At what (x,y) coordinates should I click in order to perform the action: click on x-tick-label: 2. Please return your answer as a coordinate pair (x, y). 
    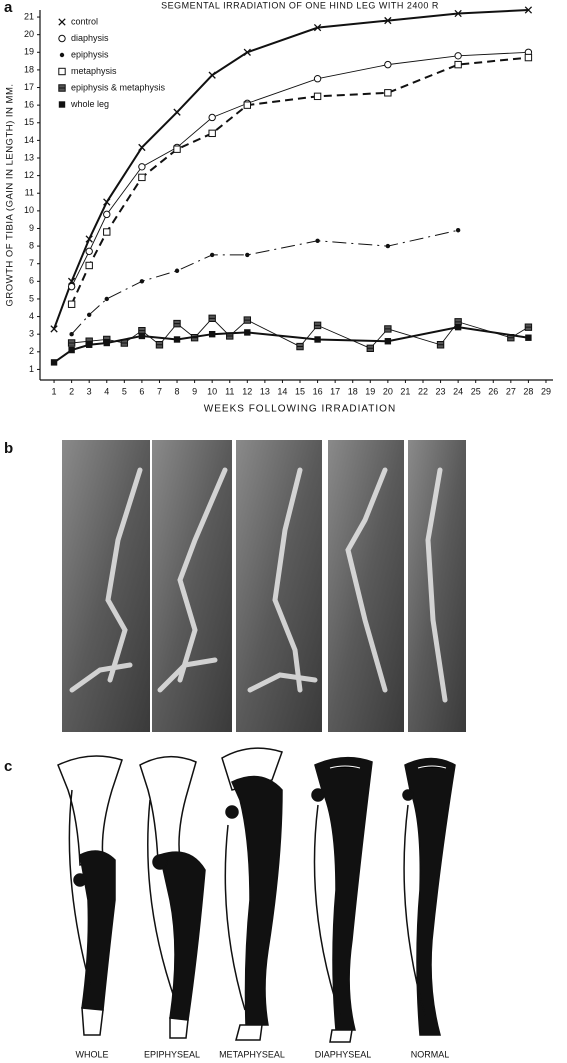
    Looking at the image, I should click on (71, 391).